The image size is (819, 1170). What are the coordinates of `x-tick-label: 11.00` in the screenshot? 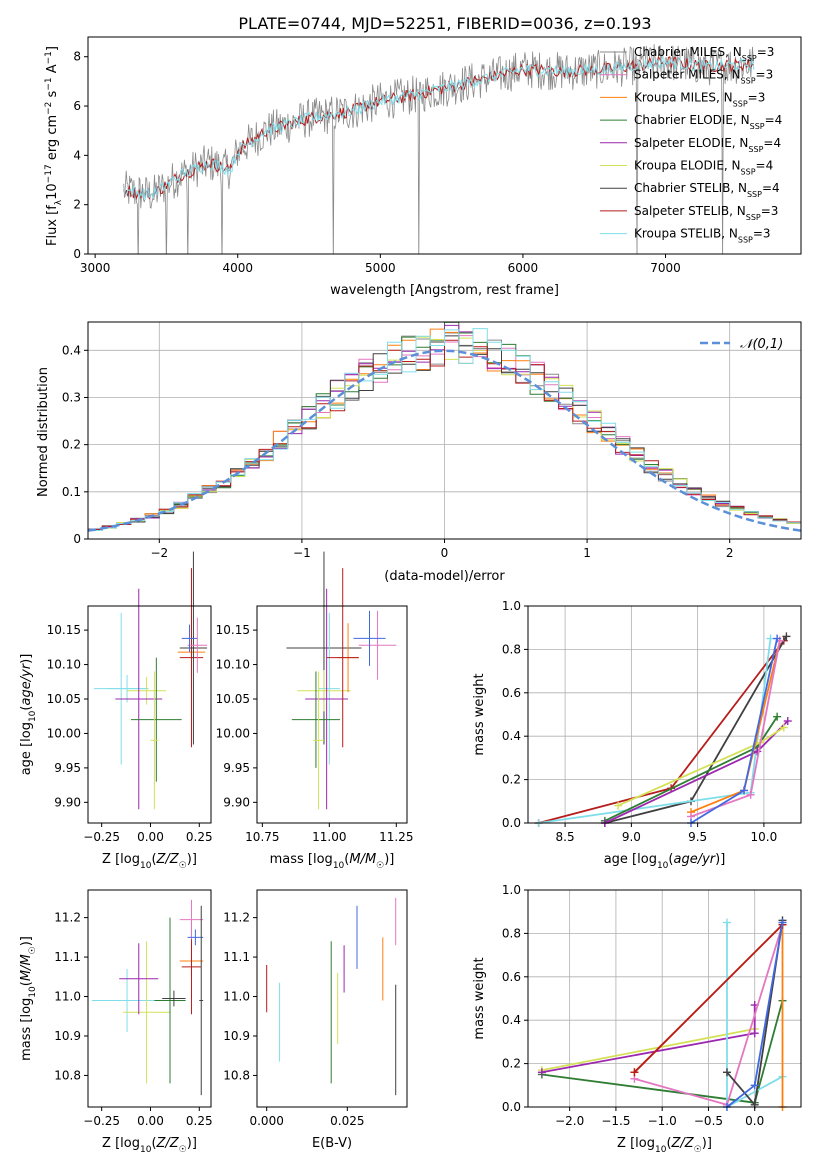 It's located at (329, 837).